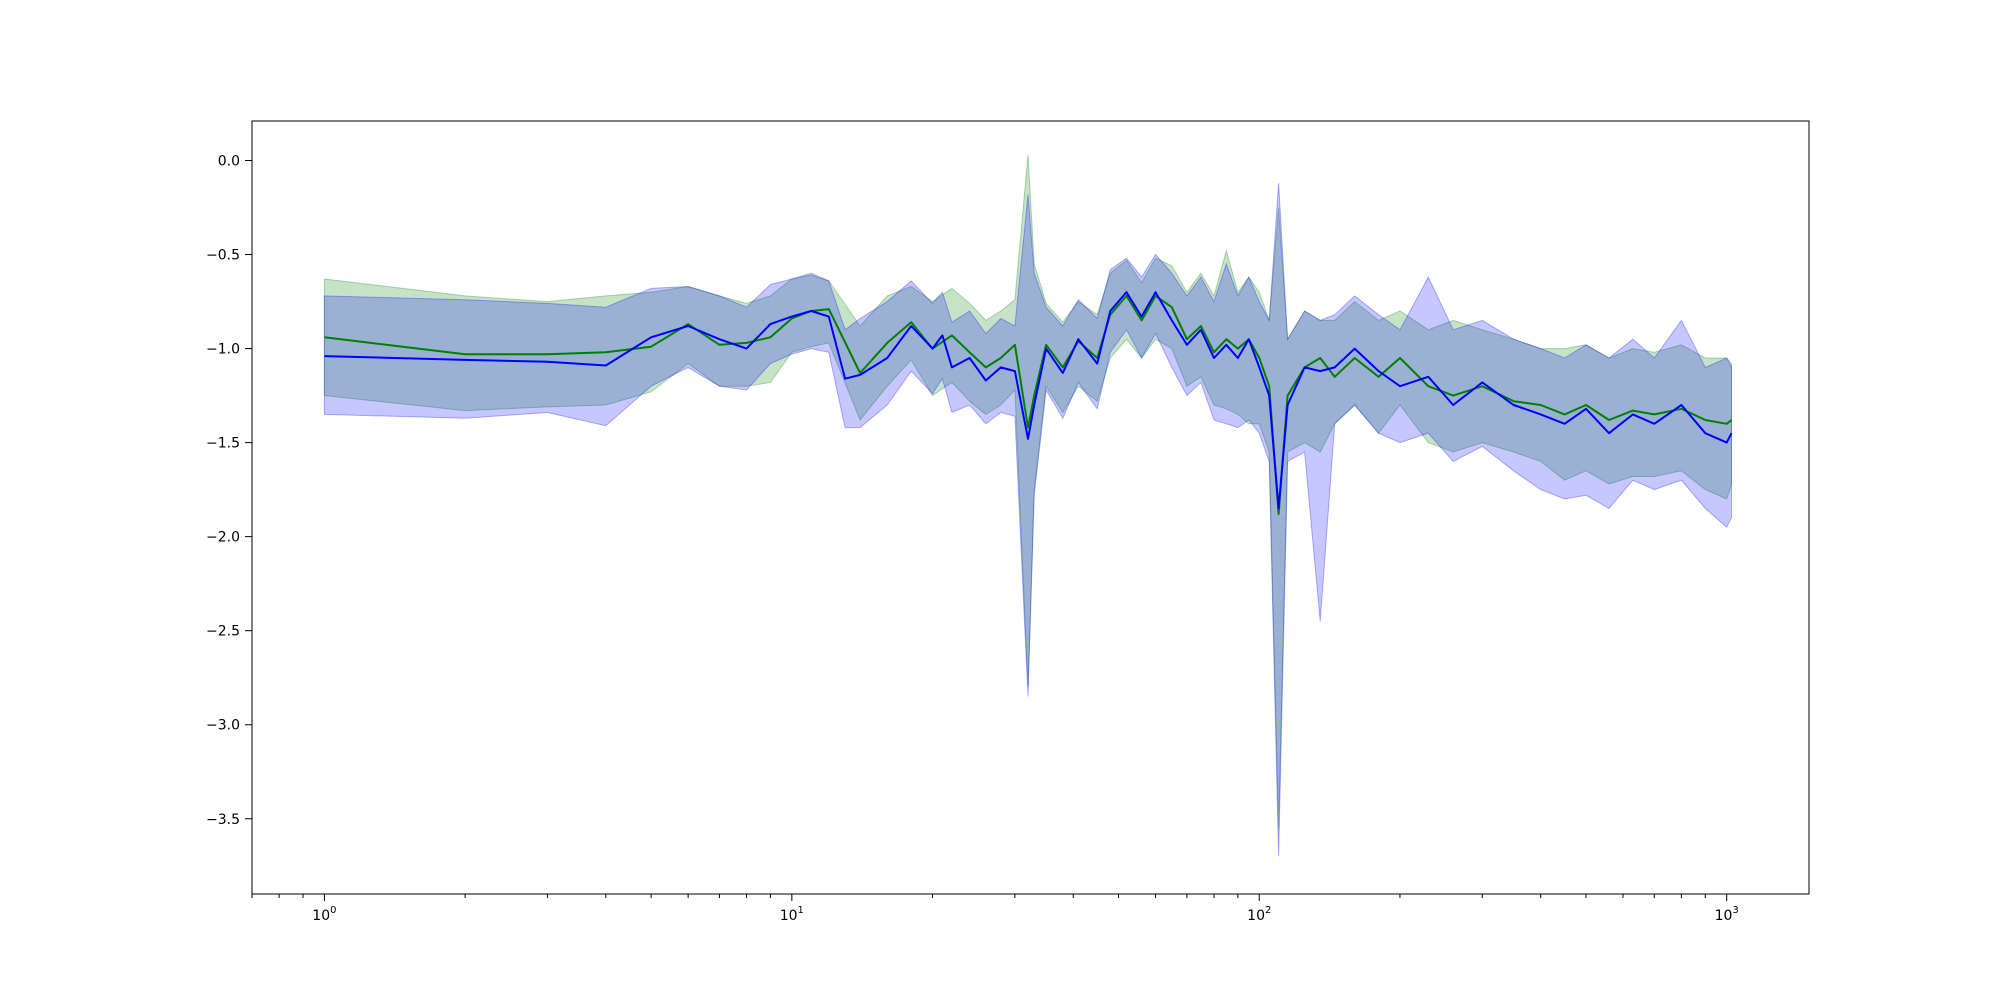 The width and height of the screenshot is (2000, 1000). Describe the element at coordinates (223, 350) in the screenshot. I see `y-tick-label: −1.0` at that location.